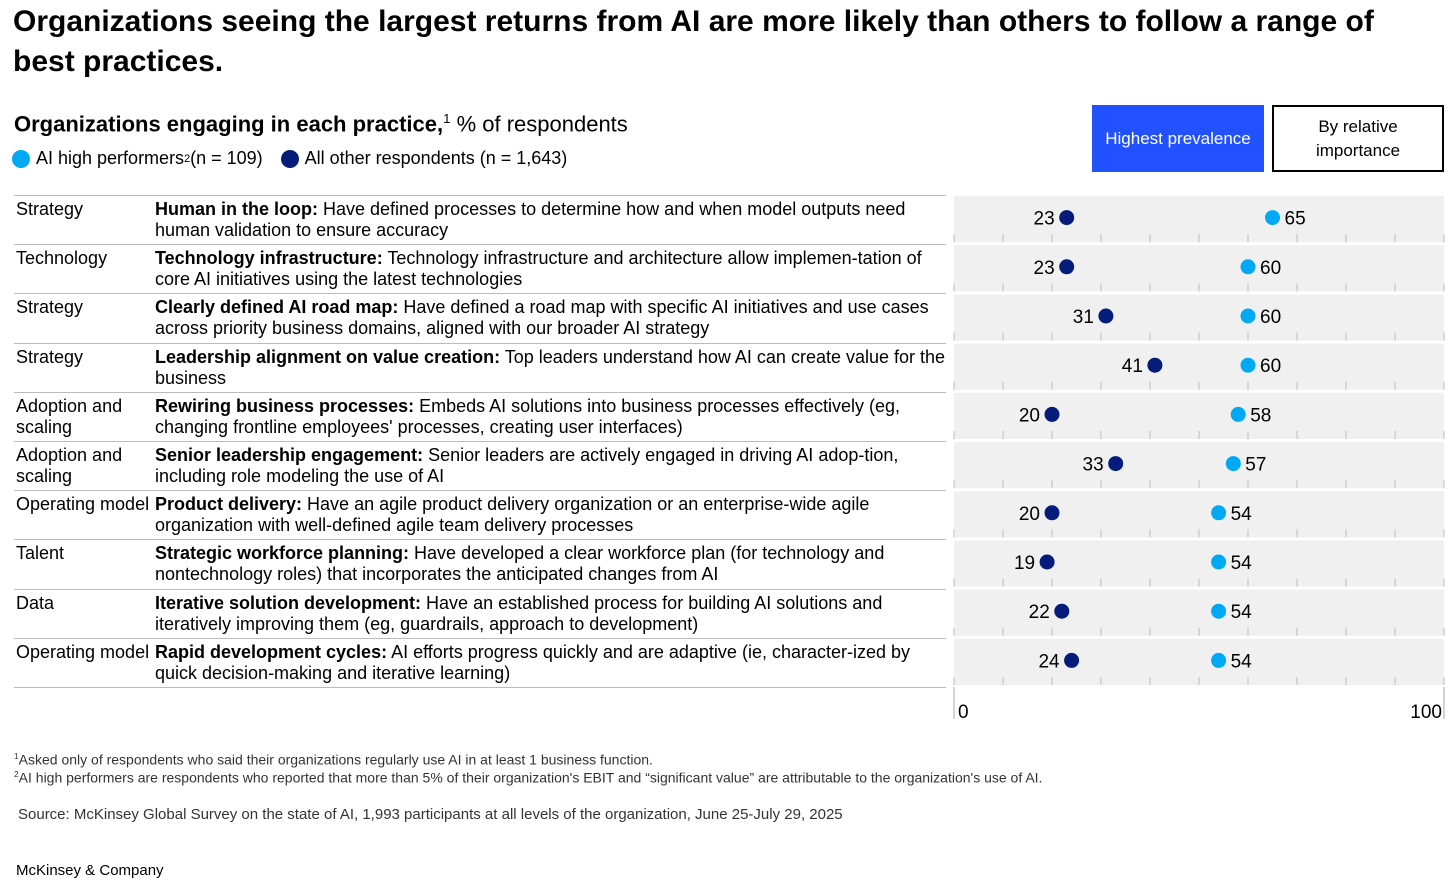  What do you see at coordinates (226, 158) in the screenshot?
I see `legend-high-n: (n = 109)` at bounding box center [226, 158].